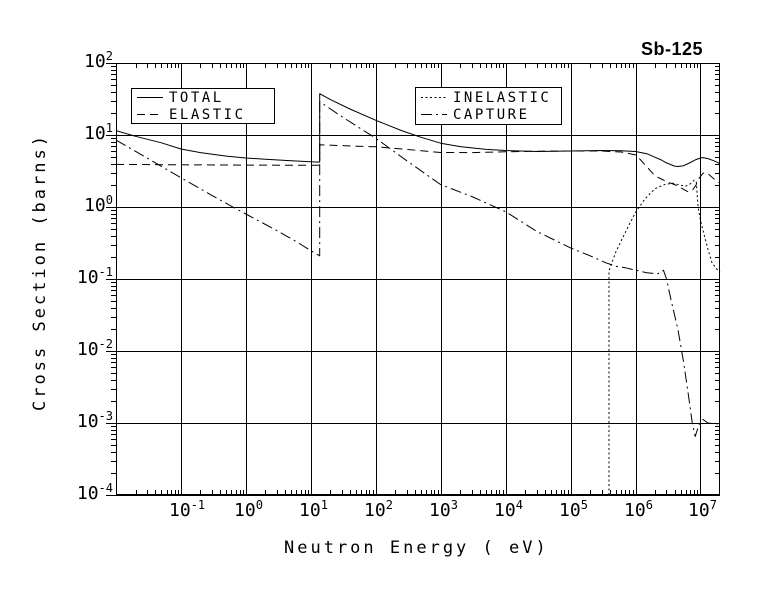 This screenshot has height=590, width=779. I want to click on x-tick-label: 10⁷, so click(702, 510).